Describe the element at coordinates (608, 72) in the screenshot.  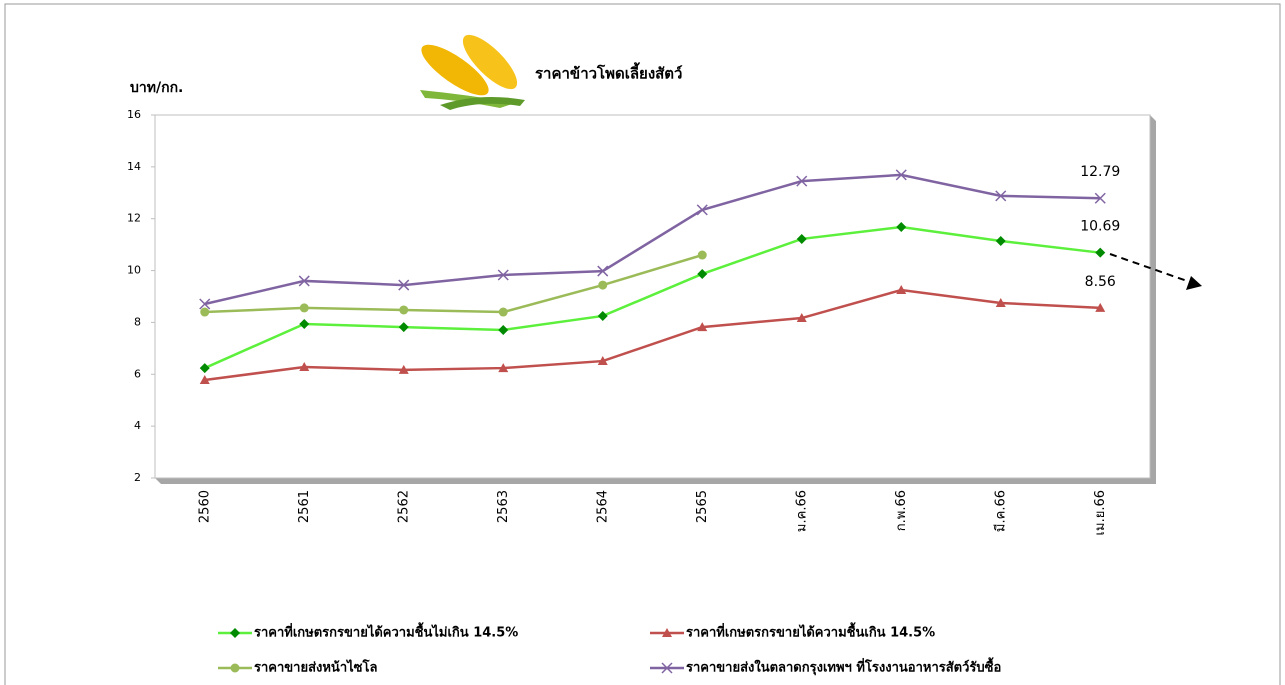
I see `chart-title: ราคาข้าวโพดเลี้ยงสัตว์` at that location.